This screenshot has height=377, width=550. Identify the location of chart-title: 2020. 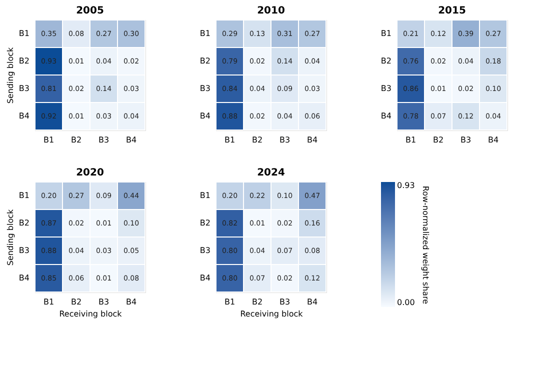
(90, 173).